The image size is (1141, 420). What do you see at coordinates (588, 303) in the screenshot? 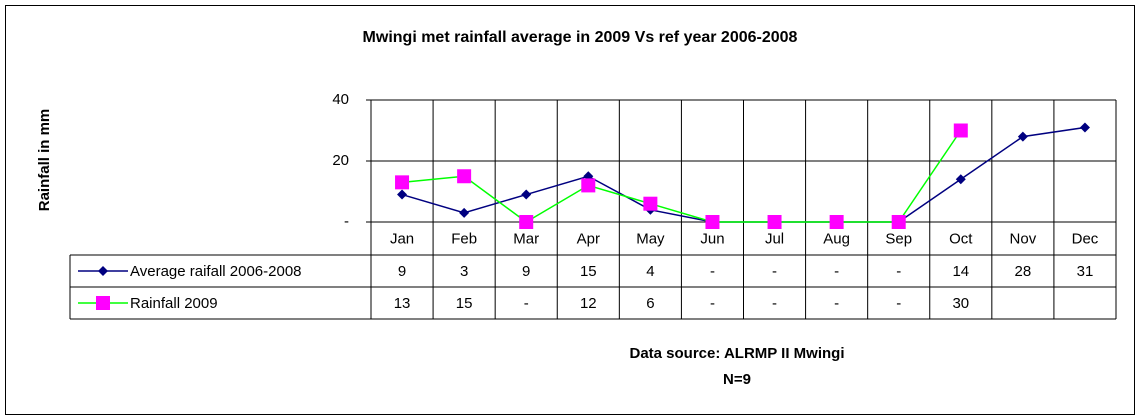
I see `table-value: 12` at bounding box center [588, 303].